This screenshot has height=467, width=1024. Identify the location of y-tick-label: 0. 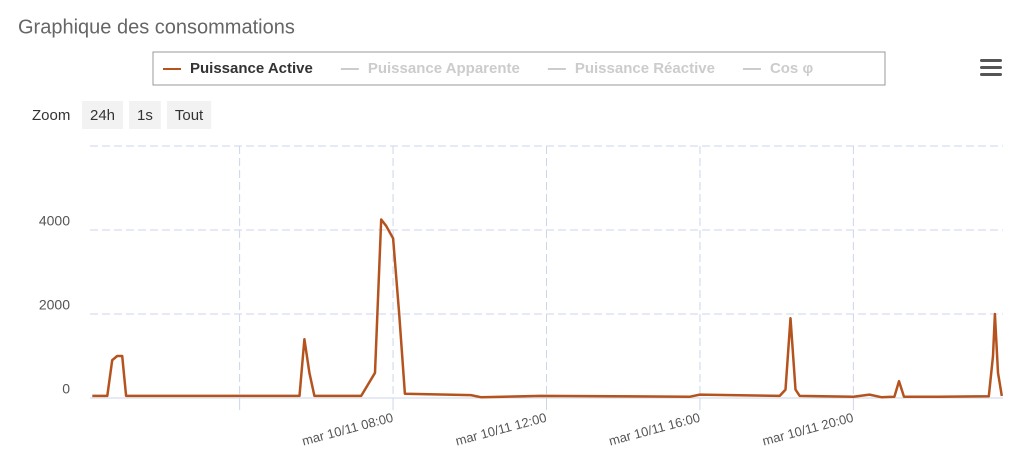
(66, 389).